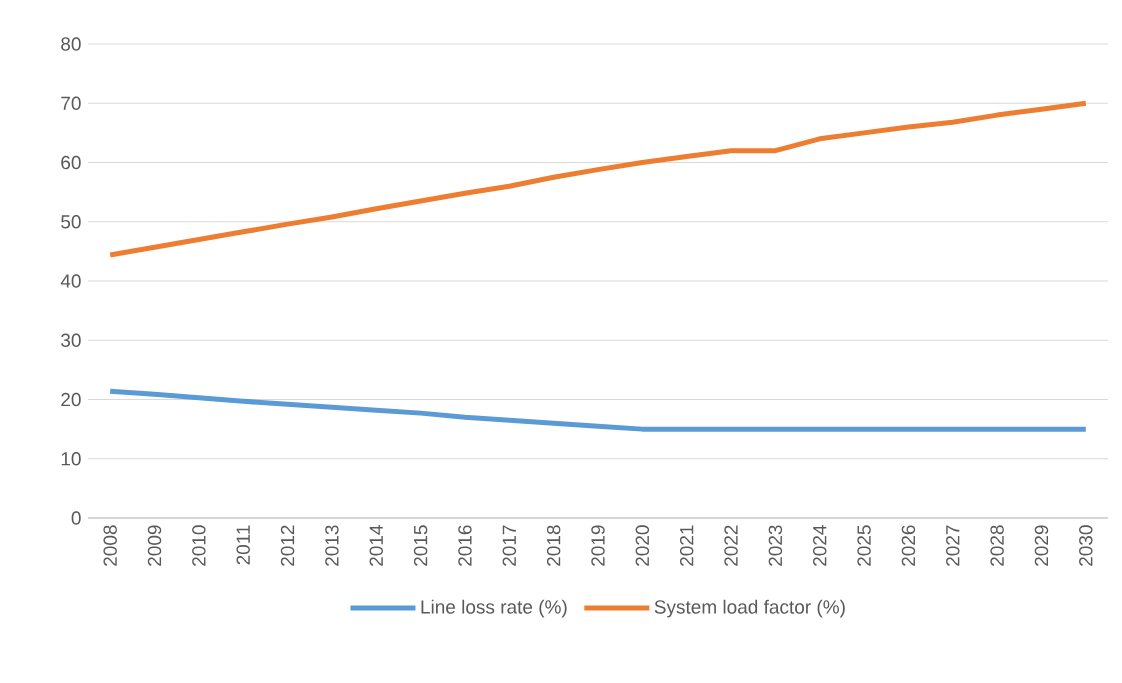 This screenshot has width=1122, height=683. What do you see at coordinates (908, 545) in the screenshot?
I see `x-tick-label: 2026` at bounding box center [908, 545].